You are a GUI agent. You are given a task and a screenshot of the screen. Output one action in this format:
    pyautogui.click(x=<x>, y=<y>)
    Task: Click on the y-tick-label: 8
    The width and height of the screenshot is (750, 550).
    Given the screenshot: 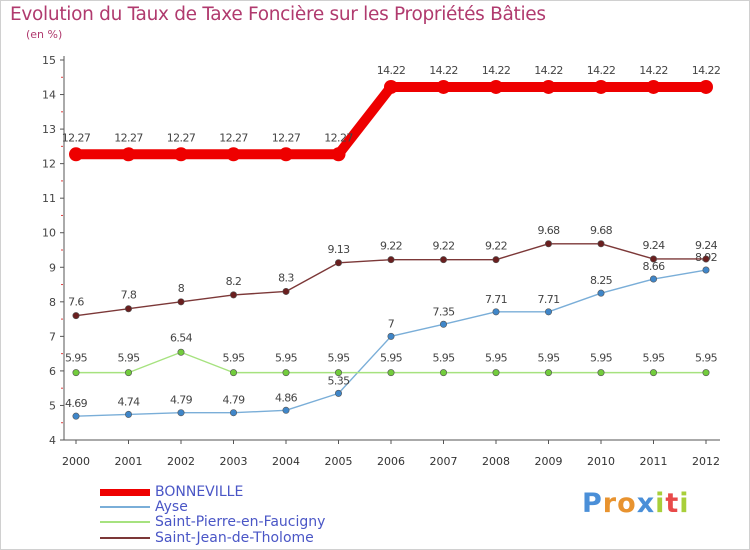 What is the action you would take?
    pyautogui.click(x=52, y=302)
    